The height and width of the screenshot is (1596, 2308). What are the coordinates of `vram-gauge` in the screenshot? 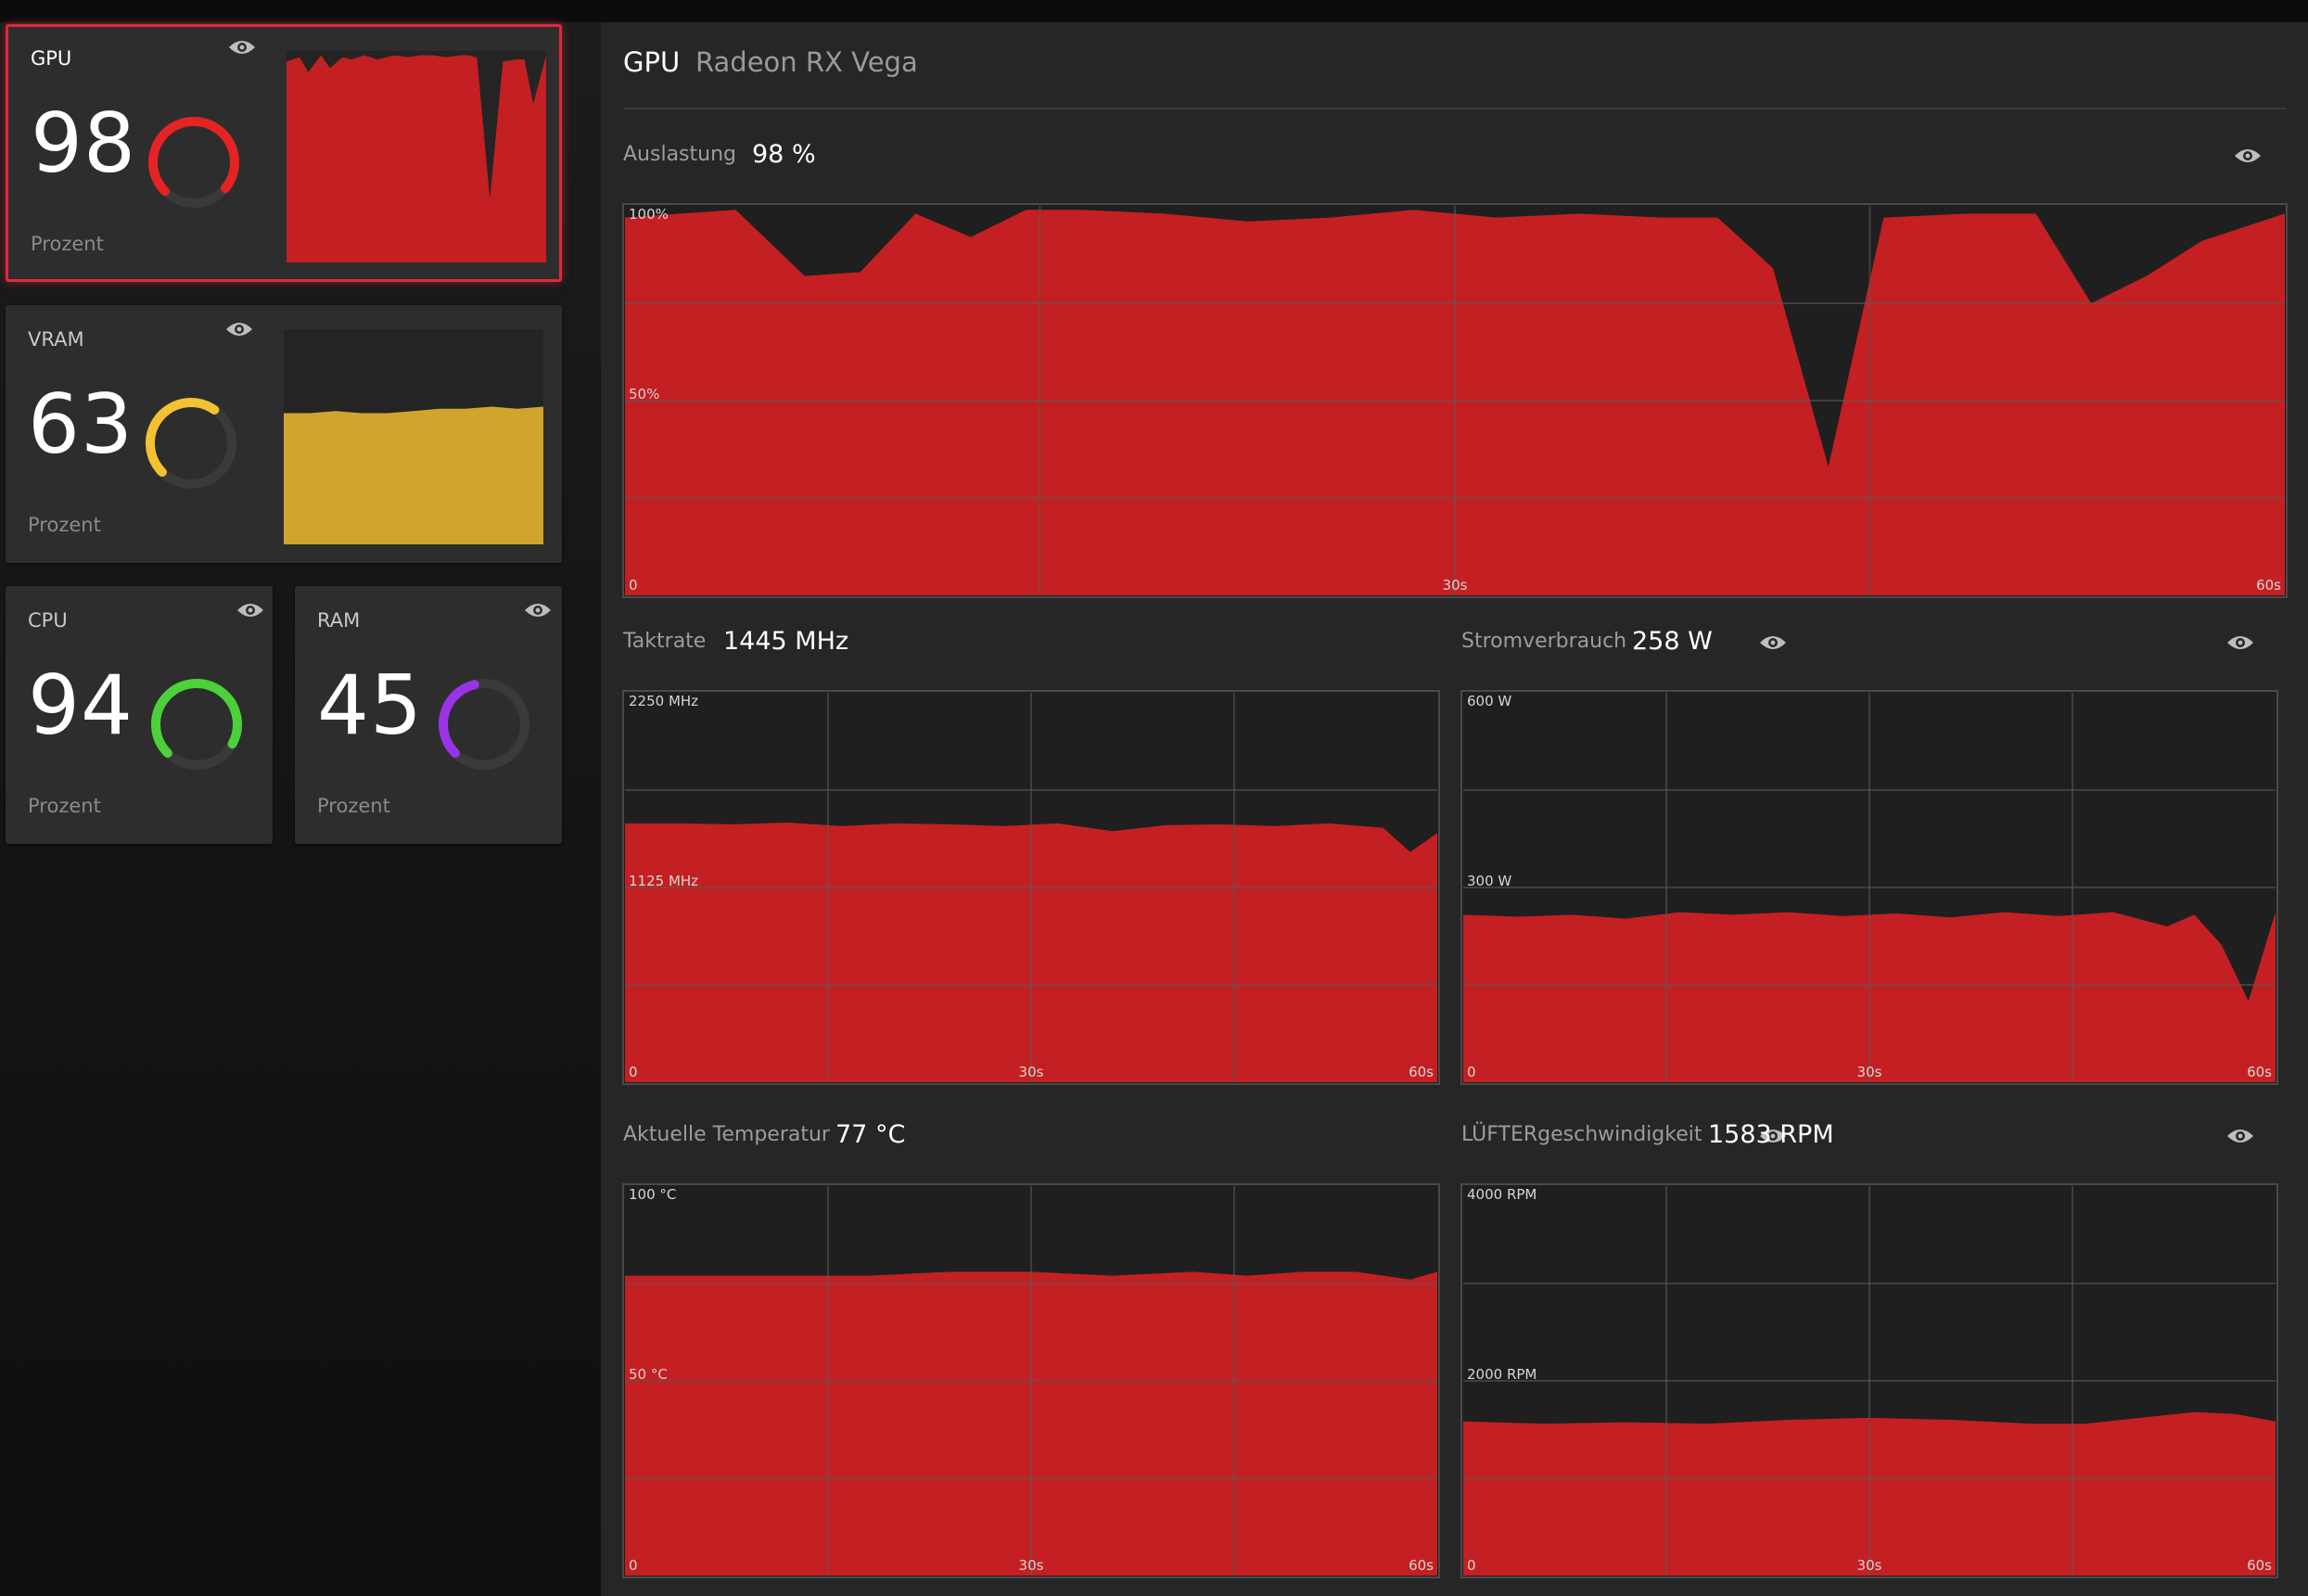 It's located at (191, 444).